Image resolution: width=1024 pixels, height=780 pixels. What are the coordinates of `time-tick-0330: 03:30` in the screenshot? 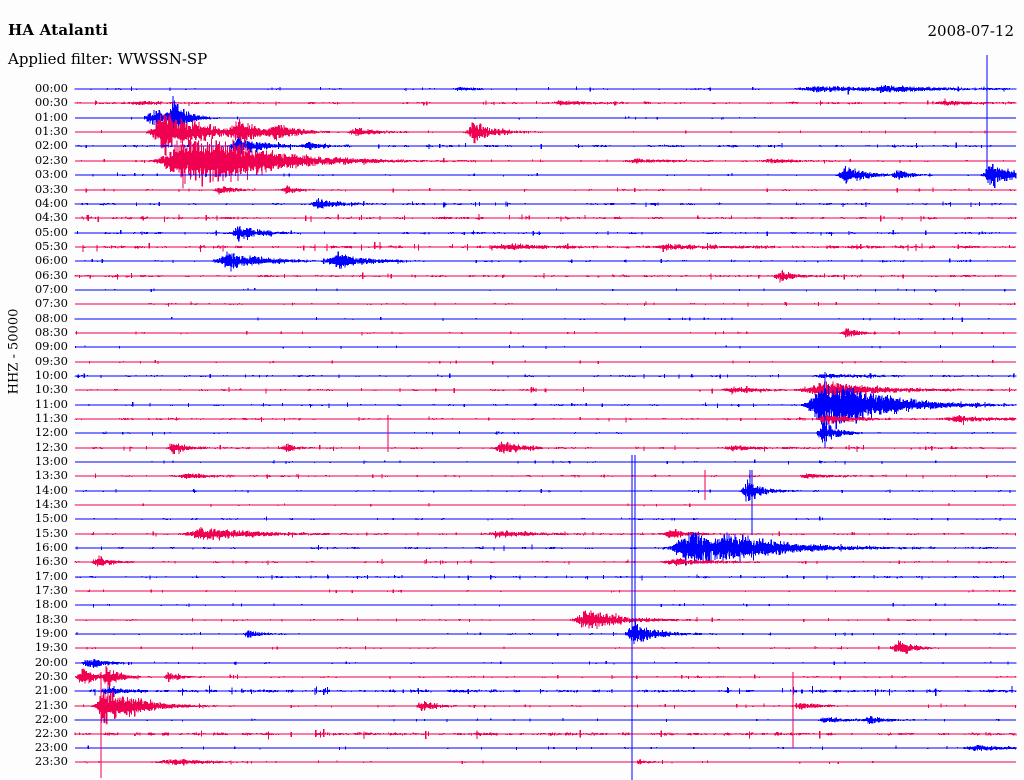 It's located at (51, 189).